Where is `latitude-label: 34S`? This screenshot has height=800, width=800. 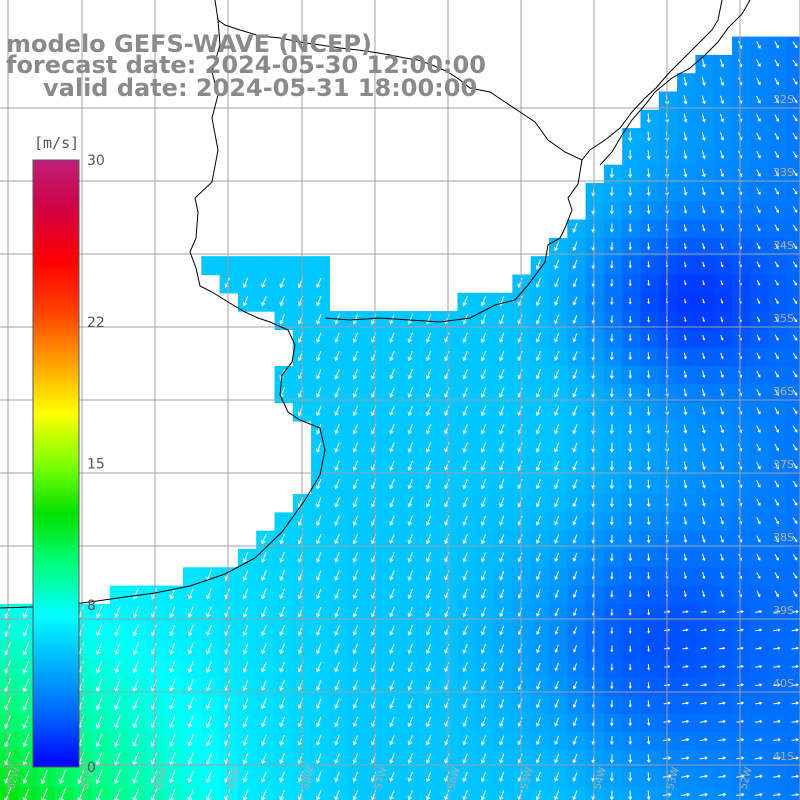 latitude-label: 34S is located at coordinates (783, 245).